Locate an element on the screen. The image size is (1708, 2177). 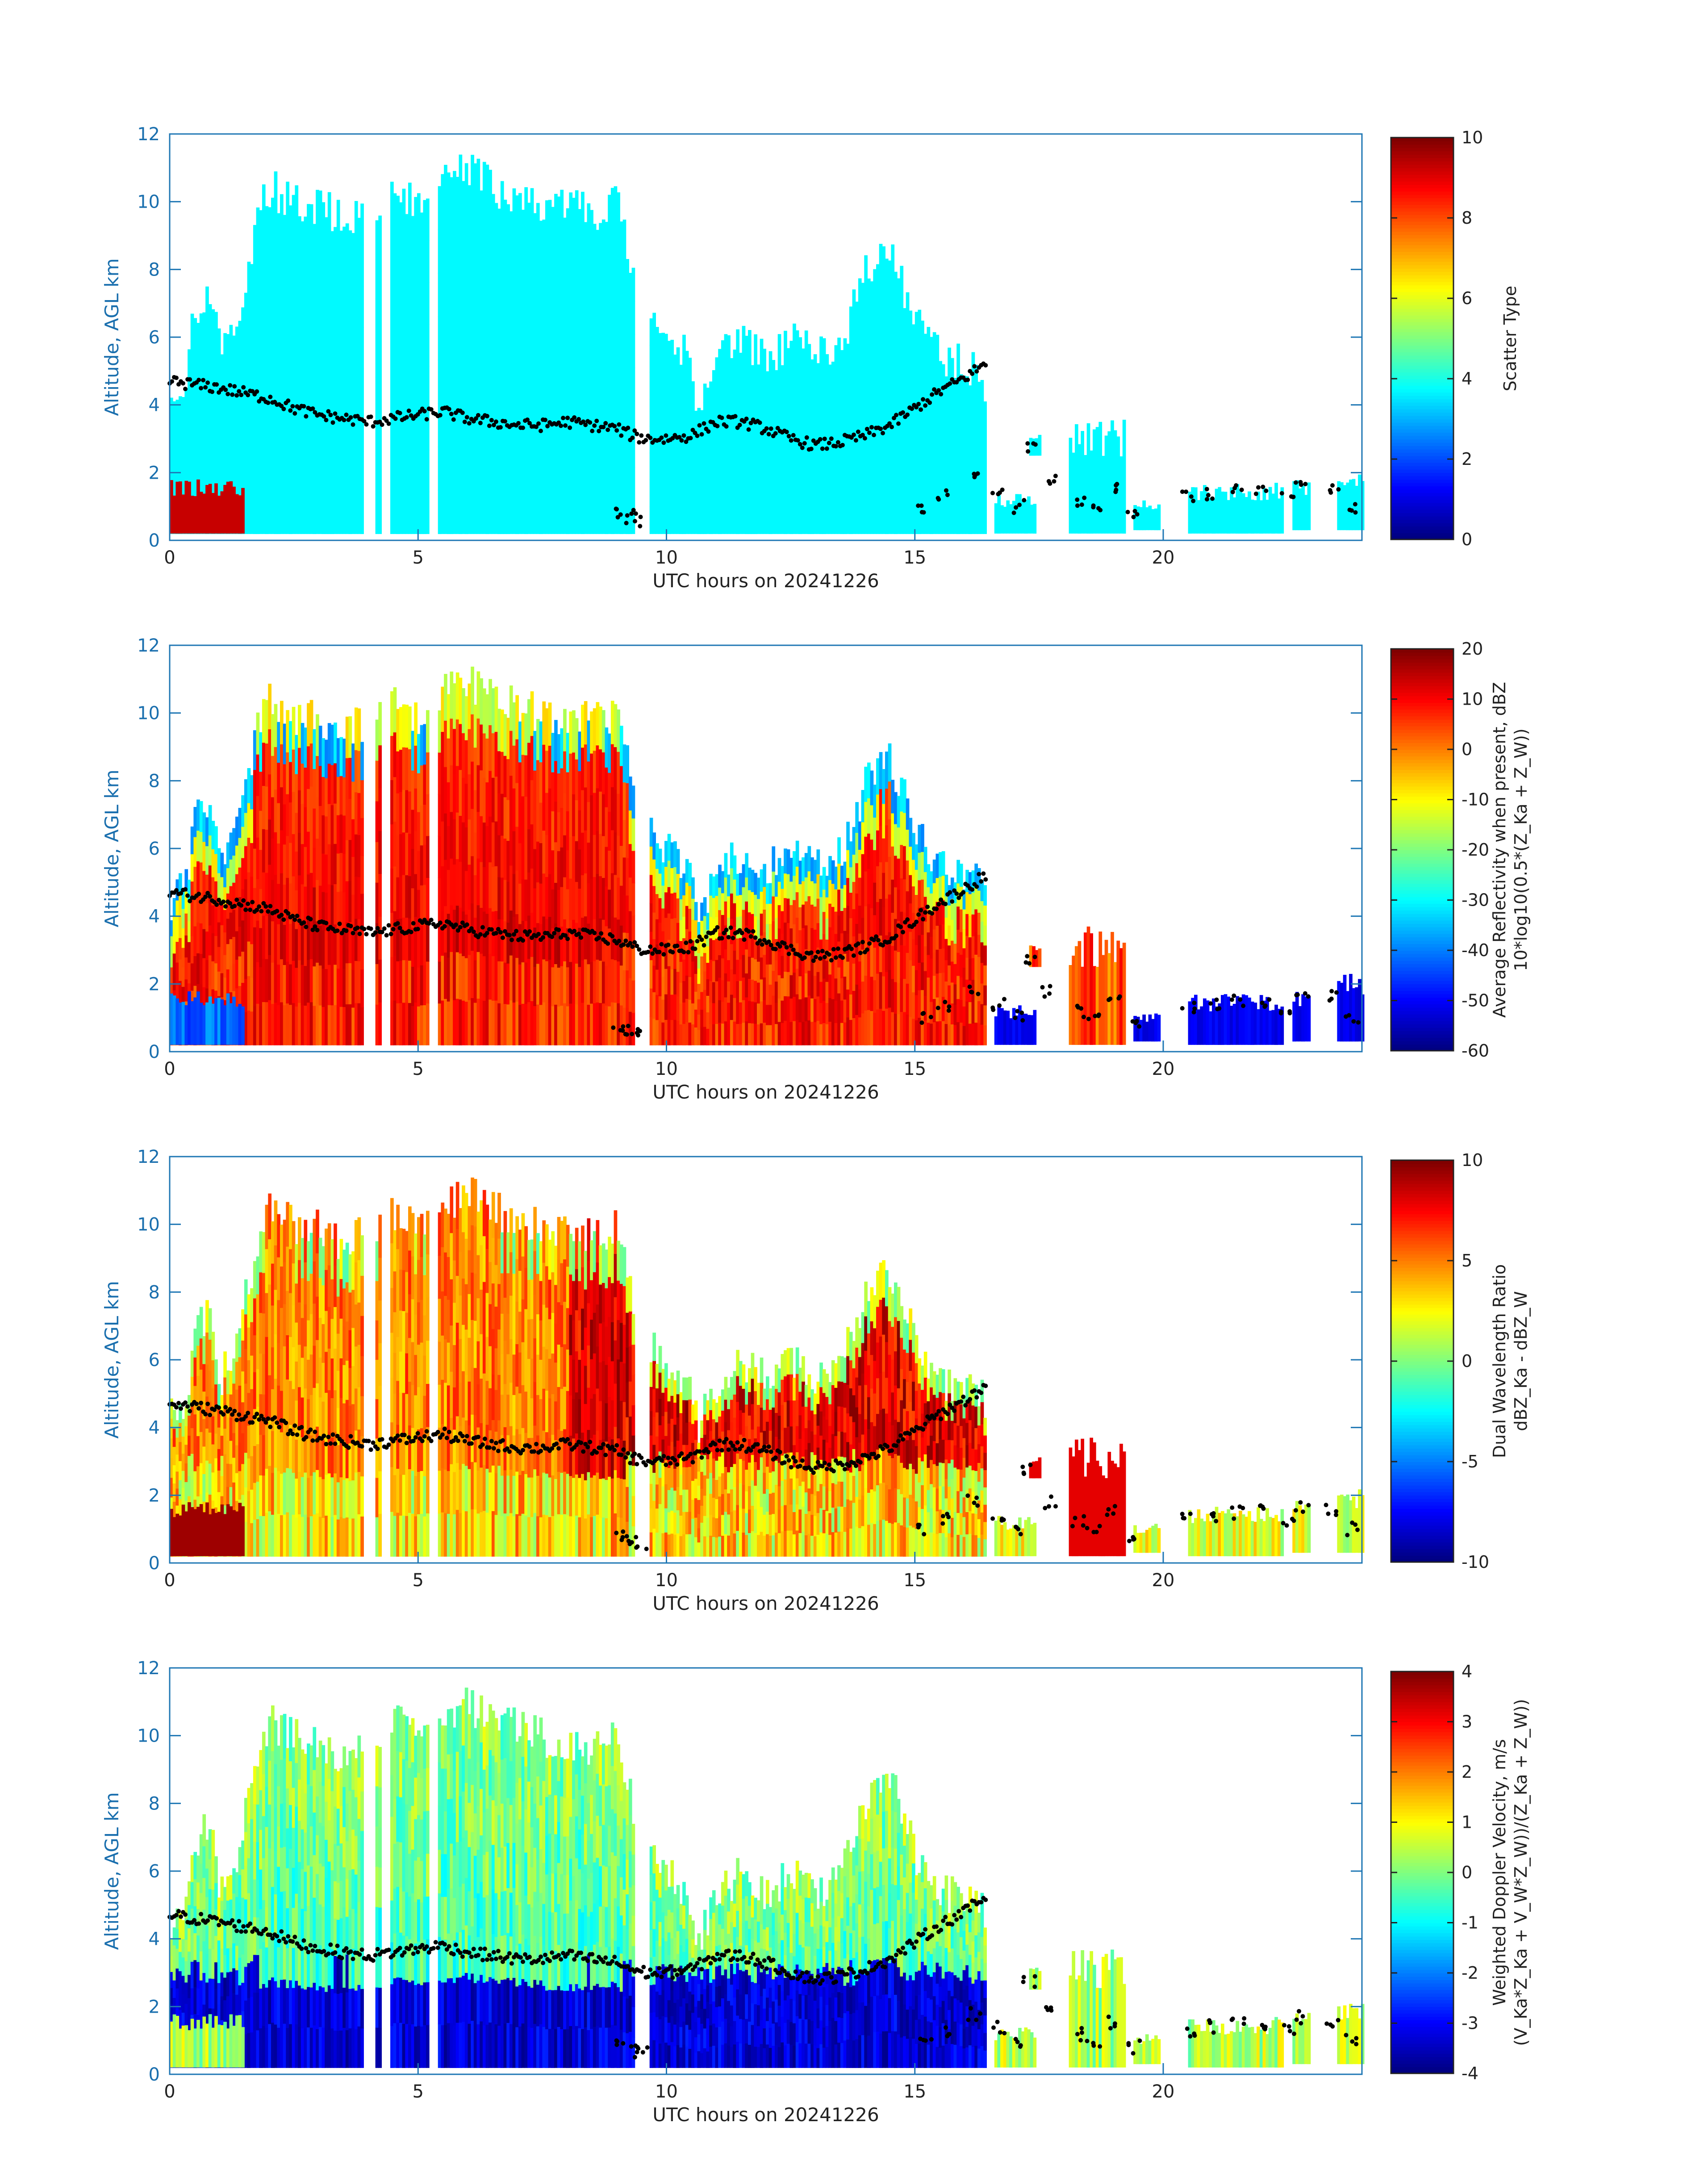
colorbar-tick-label: 0 is located at coordinates (1467, 539).